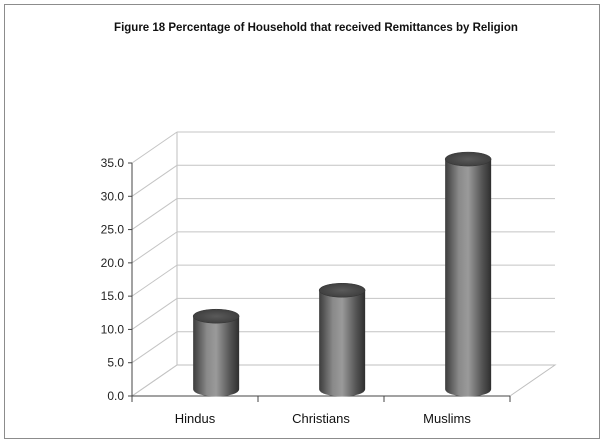 This screenshot has height=443, width=605. What do you see at coordinates (113, 196) in the screenshot?
I see `y-tick-label: 30.0` at bounding box center [113, 196].